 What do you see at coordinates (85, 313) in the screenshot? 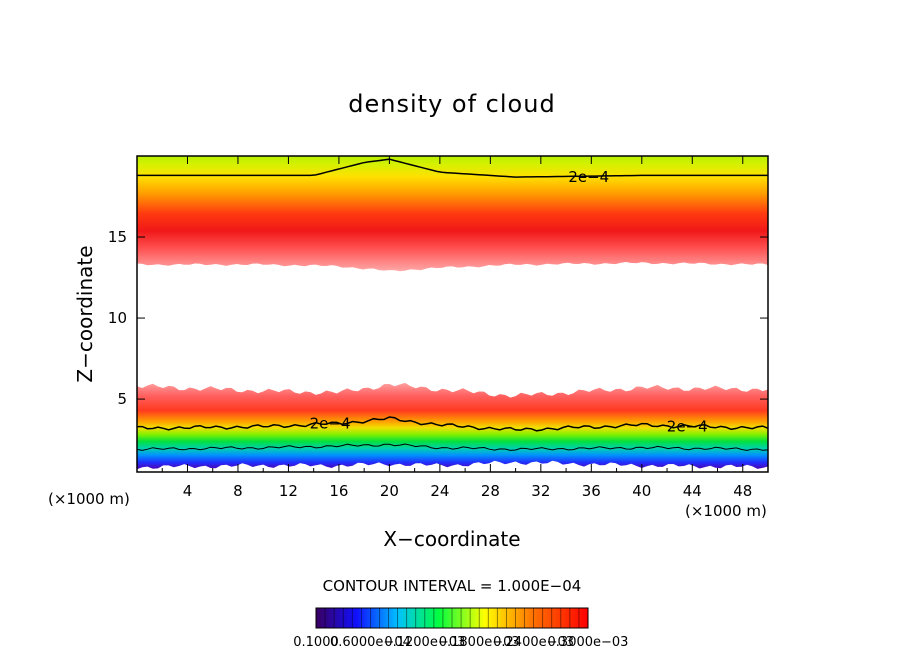
I see `y-axis-label: Z−coordinate` at bounding box center [85, 313].